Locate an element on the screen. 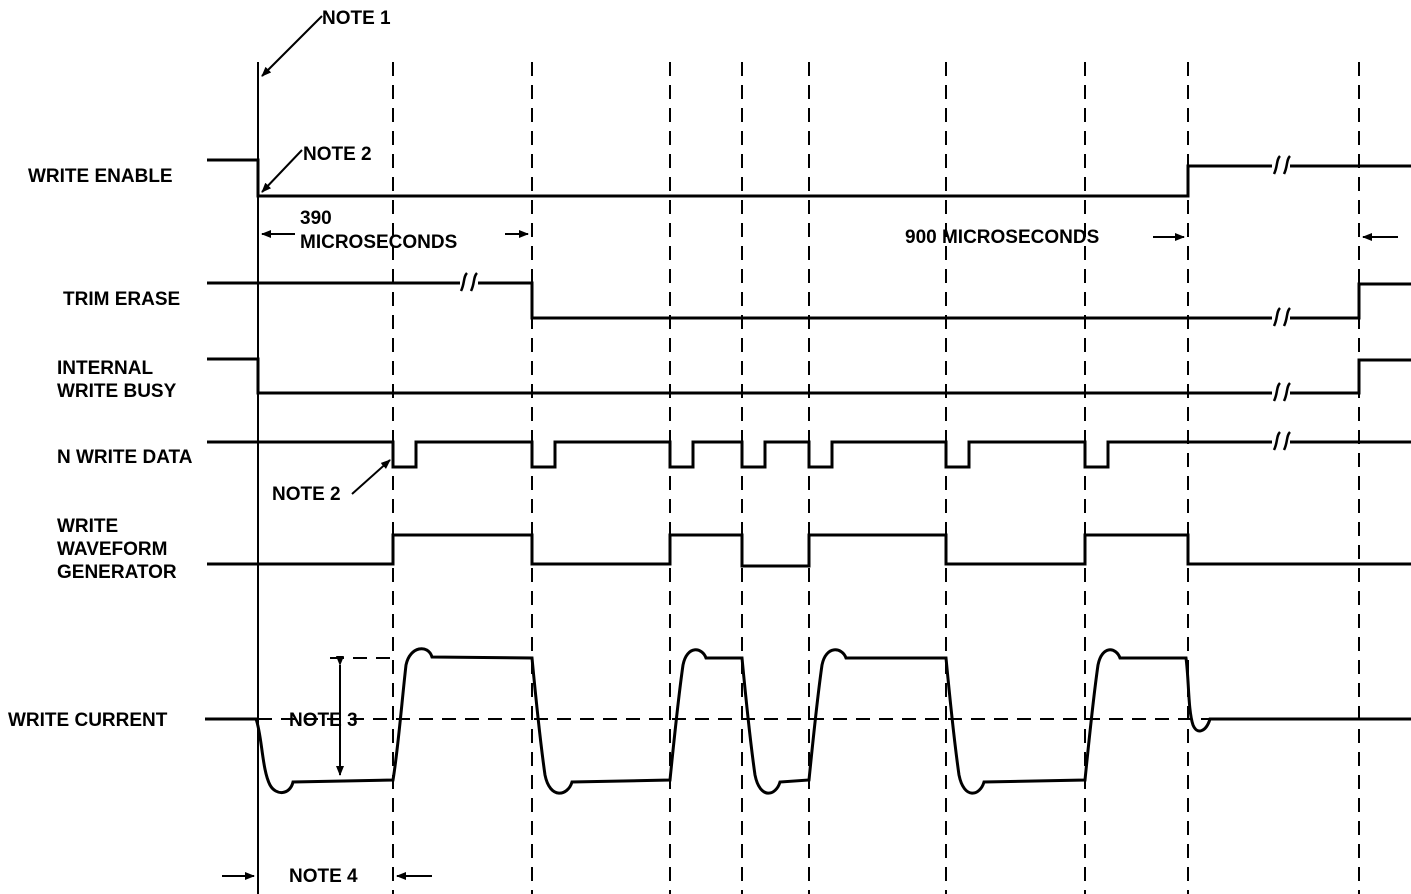 This screenshot has width=1411, height=894. label-write-waveform-1: WRITE is located at coordinates (87, 526).